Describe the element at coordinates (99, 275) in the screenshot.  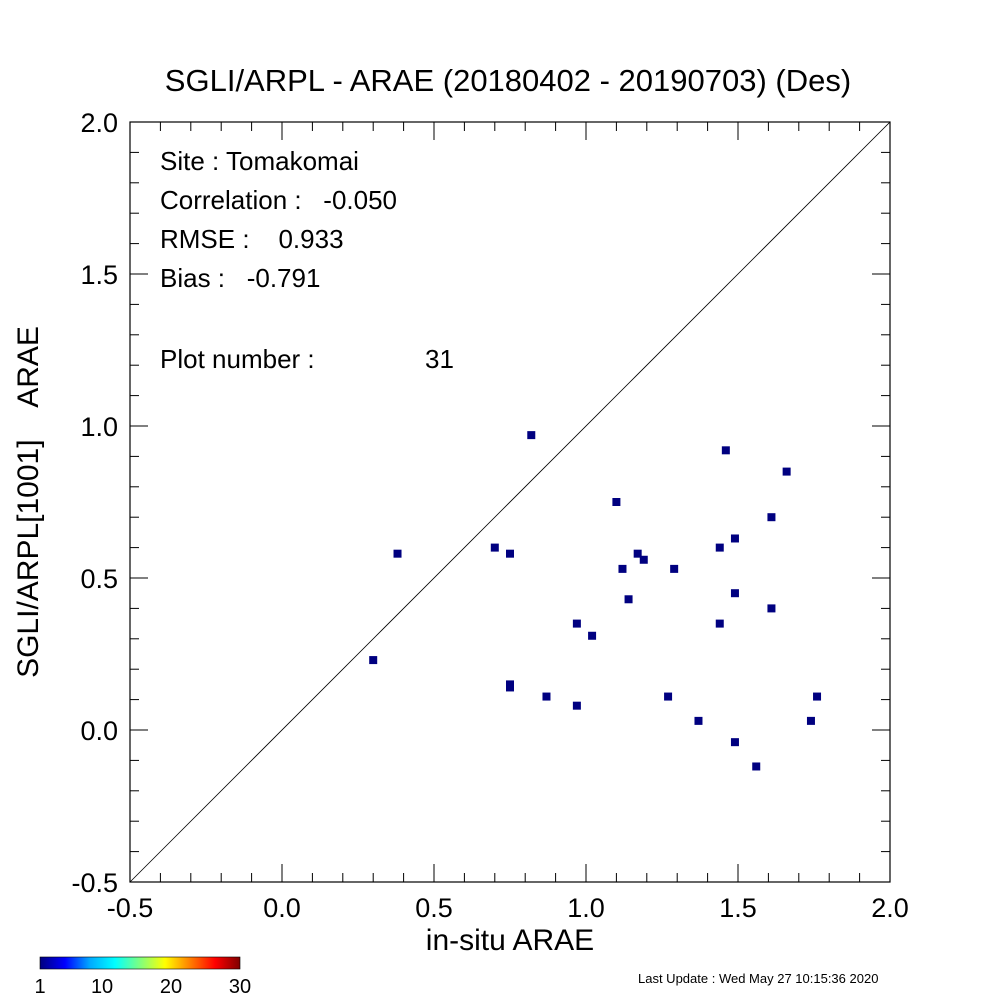
I see `y-tick-label: 1.5` at that location.